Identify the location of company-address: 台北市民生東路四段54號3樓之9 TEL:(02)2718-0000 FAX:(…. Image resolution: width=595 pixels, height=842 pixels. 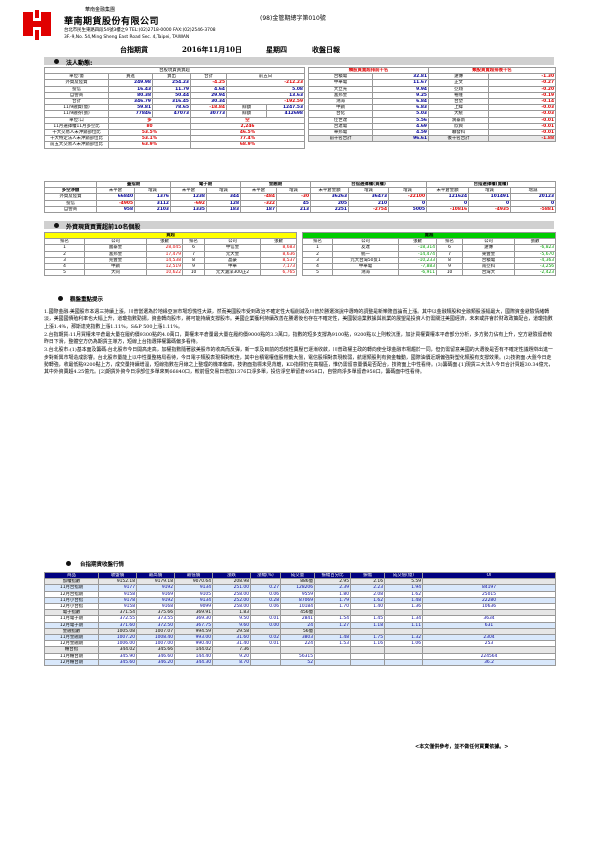
(140, 30).